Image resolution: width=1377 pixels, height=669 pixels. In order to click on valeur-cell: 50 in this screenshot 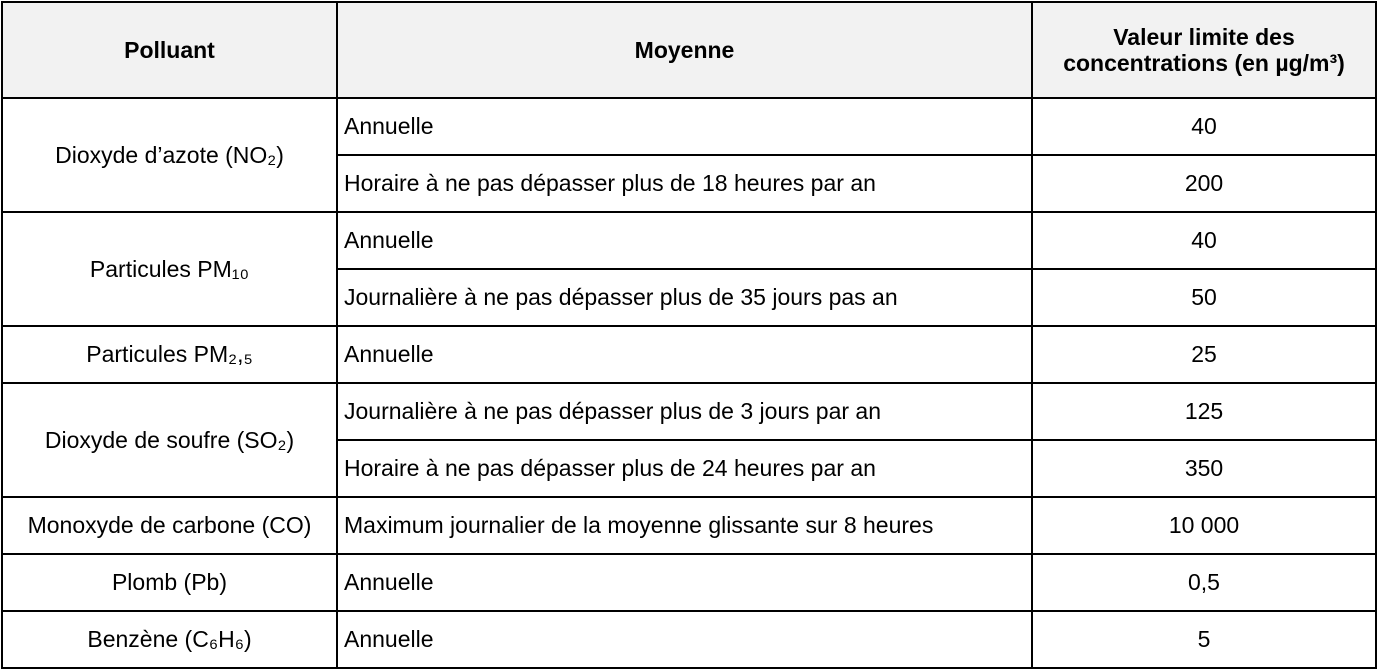, I will do `click(1204, 297)`.